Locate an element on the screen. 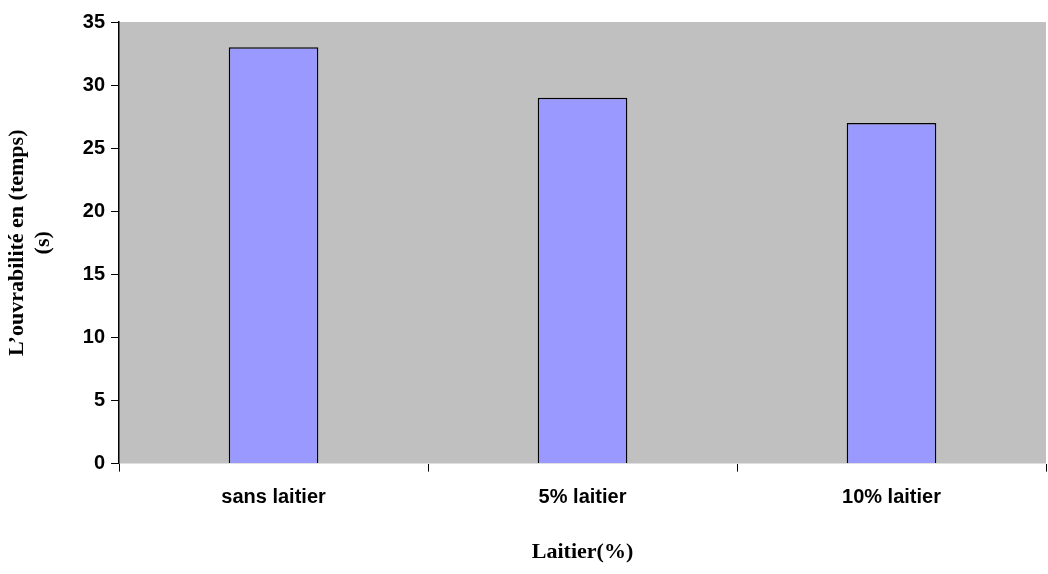 This screenshot has width=1048, height=574. y-tick-label: 30 is located at coordinates (94, 83).